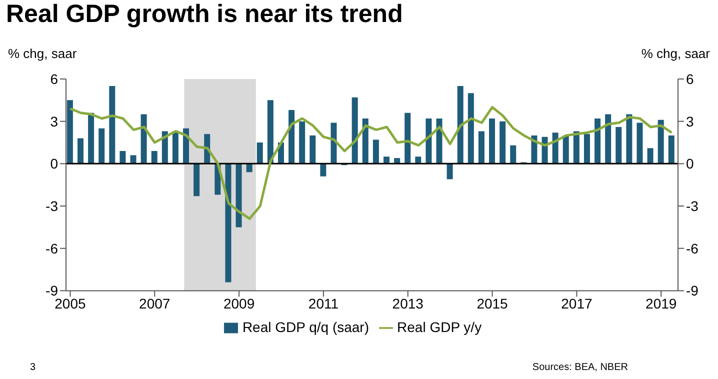 The width and height of the screenshot is (718, 379). What do you see at coordinates (54, 164) in the screenshot?
I see `y-tick-label: 0` at bounding box center [54, 164].